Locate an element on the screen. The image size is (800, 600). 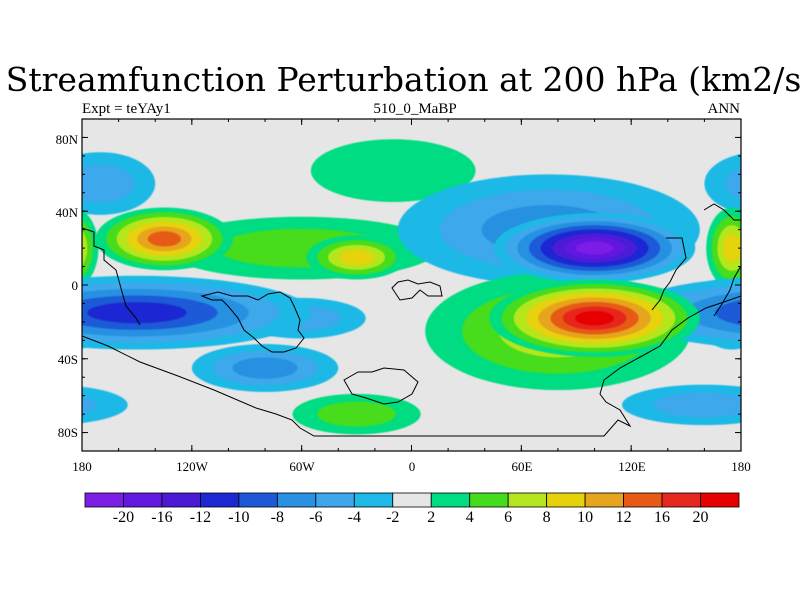
colorbar-label: 6 is located at coordinates (508, 517).